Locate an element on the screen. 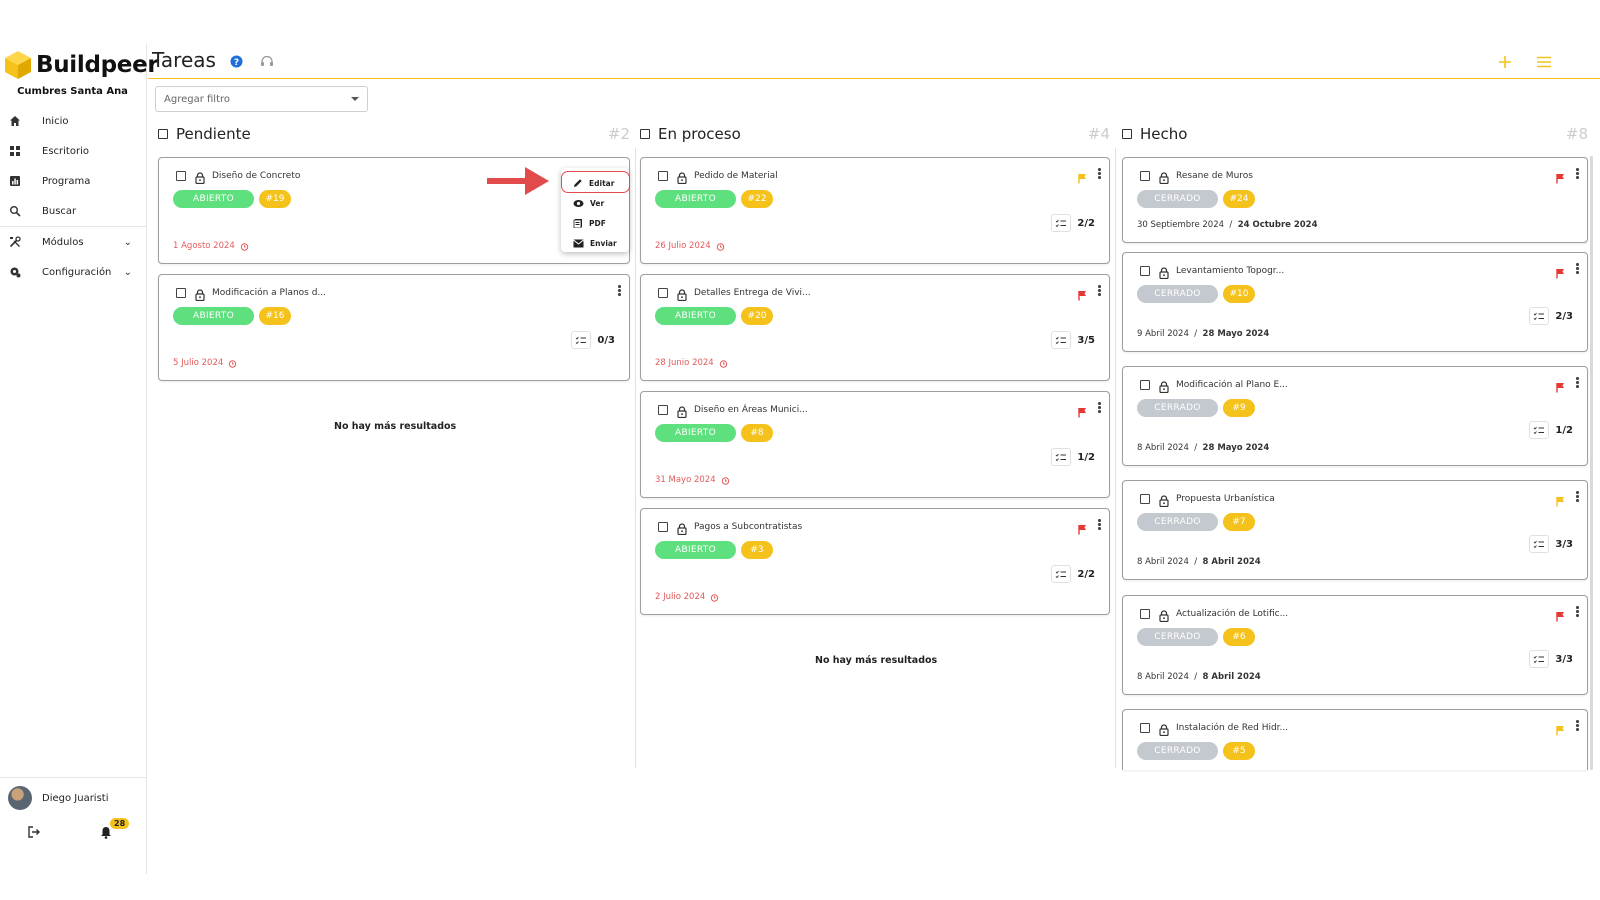 This screenshot has width=1600, height=900. task-number-badge: #8 is located at coordinates (757, 433).